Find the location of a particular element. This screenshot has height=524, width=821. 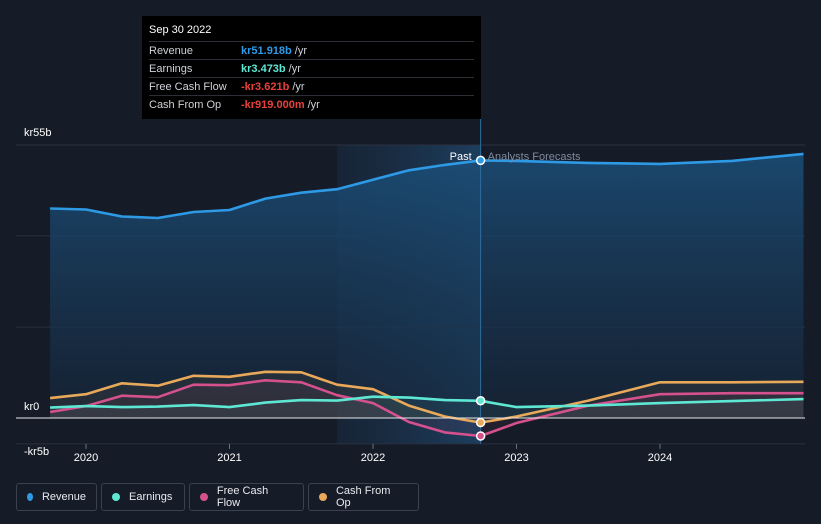

series-line-revenue is located at coordinates (427, 186).